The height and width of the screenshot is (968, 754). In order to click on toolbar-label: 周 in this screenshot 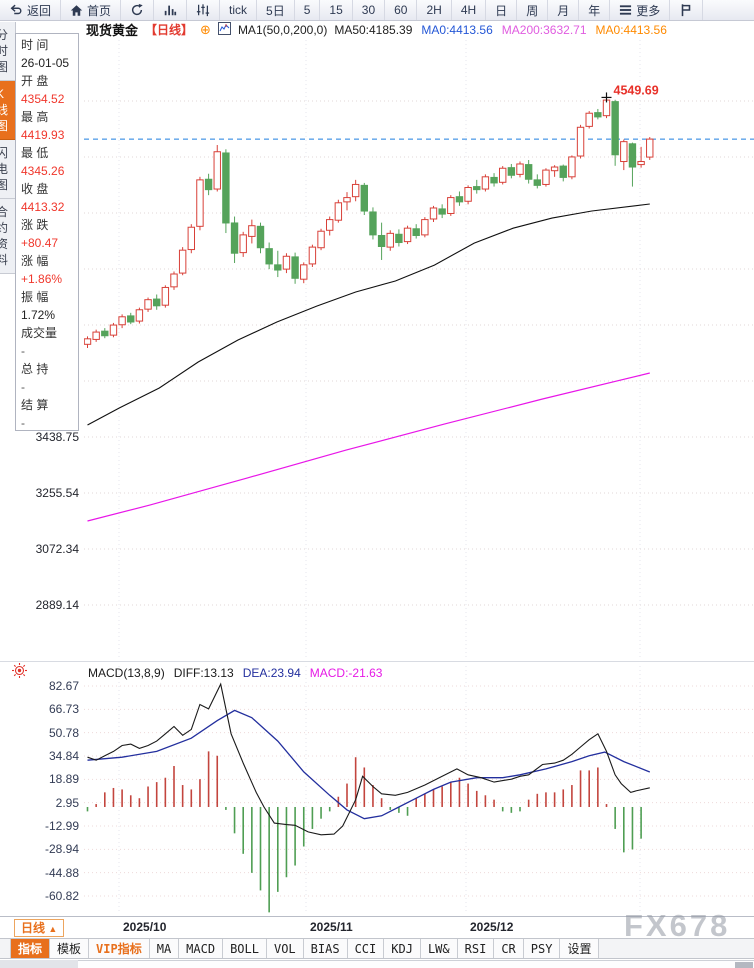, I will do `click(532, 10)`.